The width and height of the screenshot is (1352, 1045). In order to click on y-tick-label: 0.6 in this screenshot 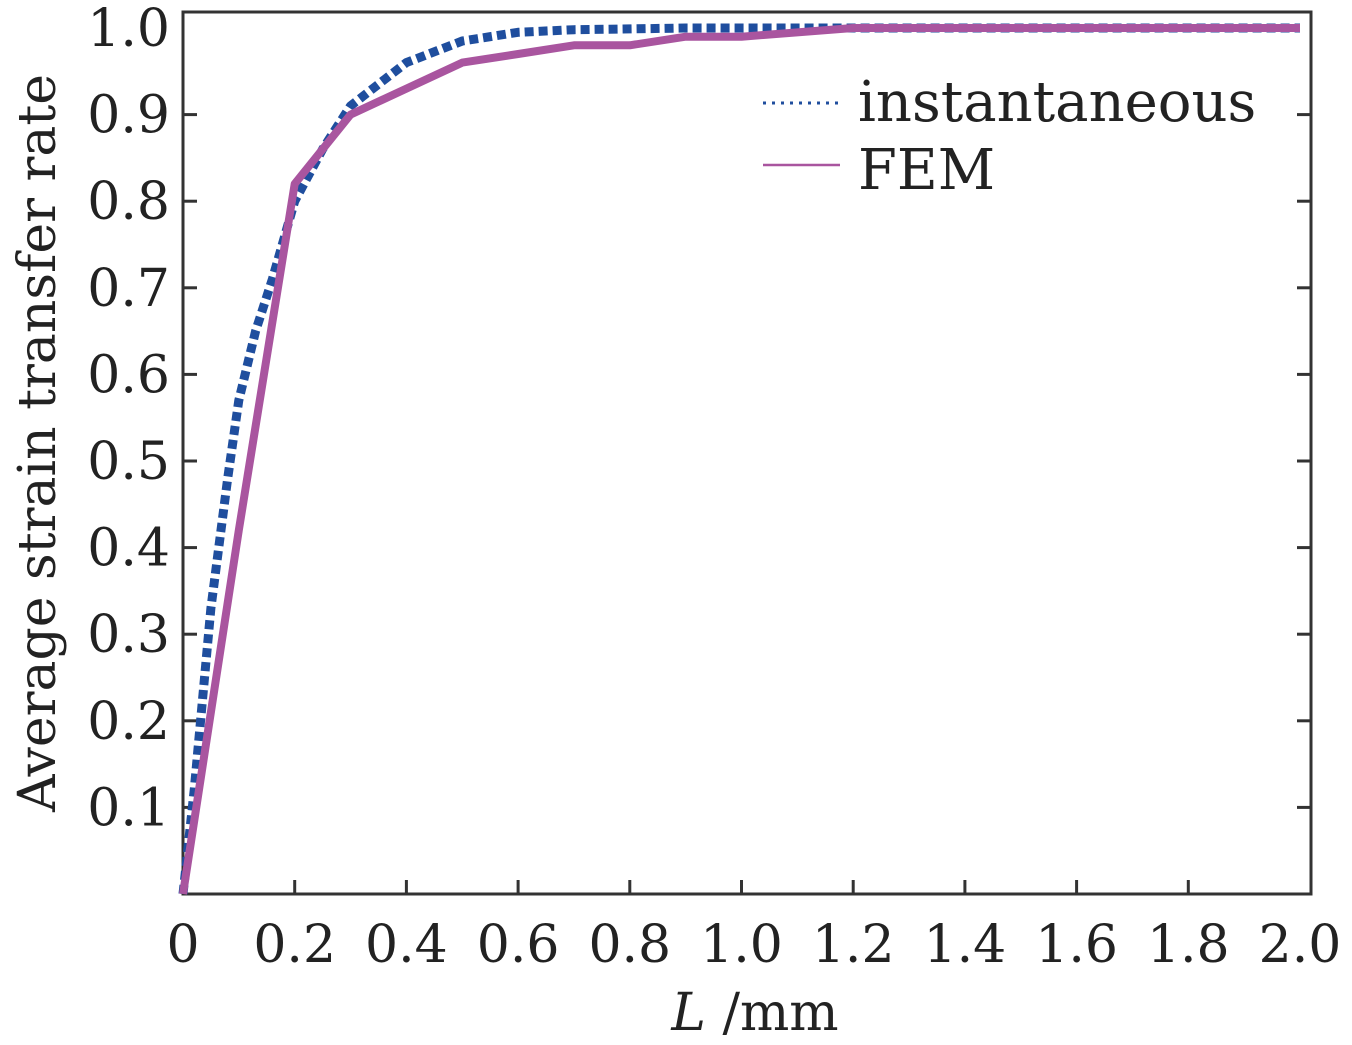, I will do `click(128, 375)`.